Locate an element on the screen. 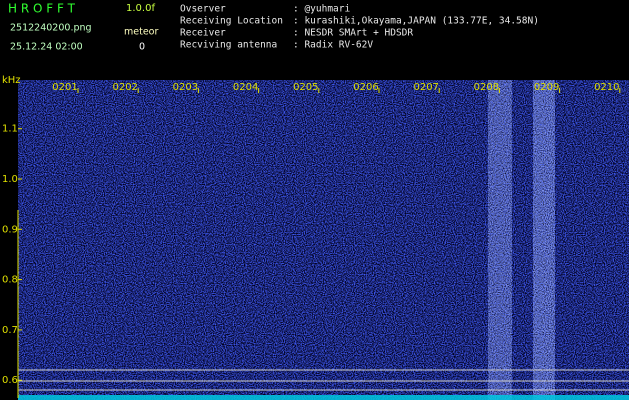  meteor-label: meteor is located at coordinates (141, 32).